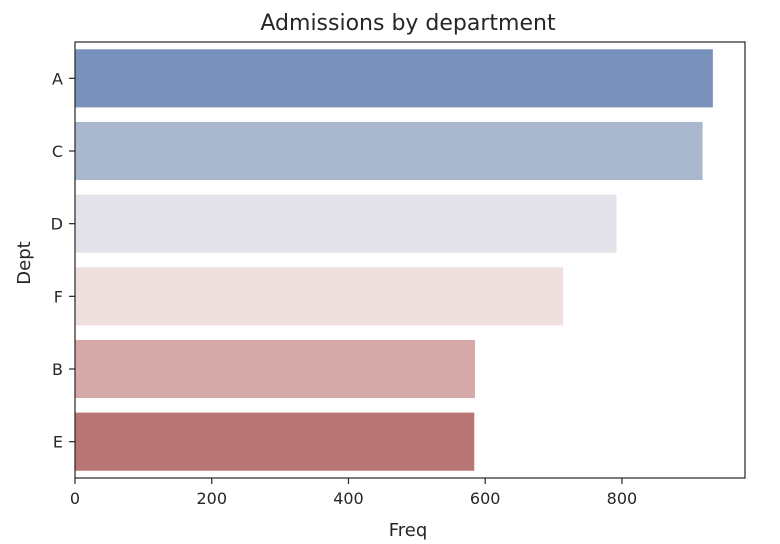 The width and height of the screenshot is (780, 544). What do you see at coordinates (346, 223) in the screenshot?
I see `bar-D` at bounding box center [346, 223].